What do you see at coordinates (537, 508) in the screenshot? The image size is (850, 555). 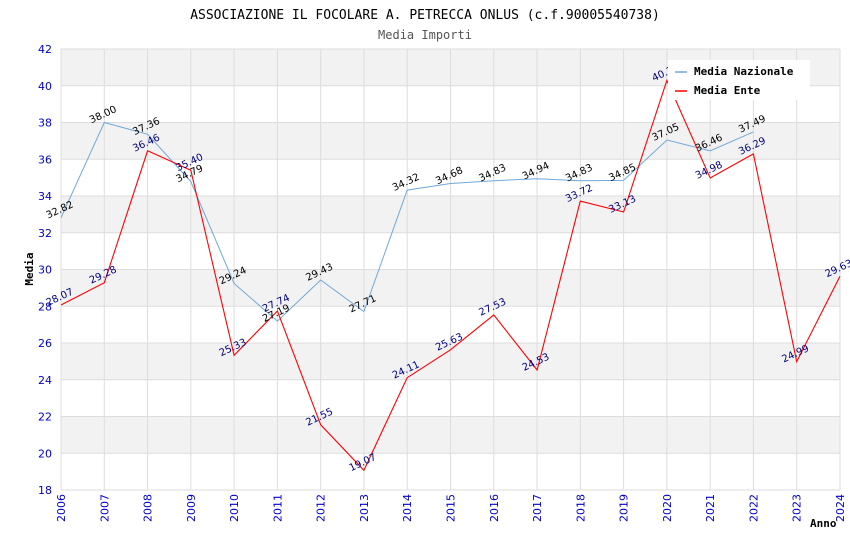 I see `x-tick-label: 2017` at bounding box center [537, 508].